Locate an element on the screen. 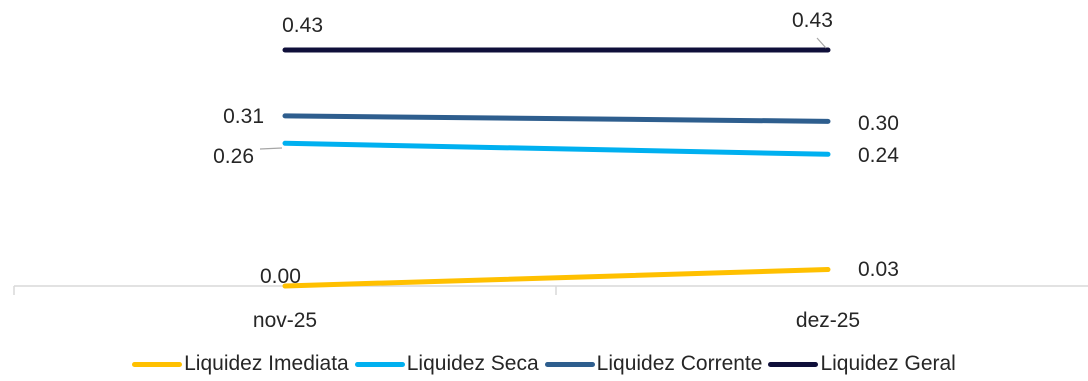 The height and width of the screenshot is (381, 1088). legend-item-liquidez-geral: Liquidez Geral is located at coordinates (862, 364).